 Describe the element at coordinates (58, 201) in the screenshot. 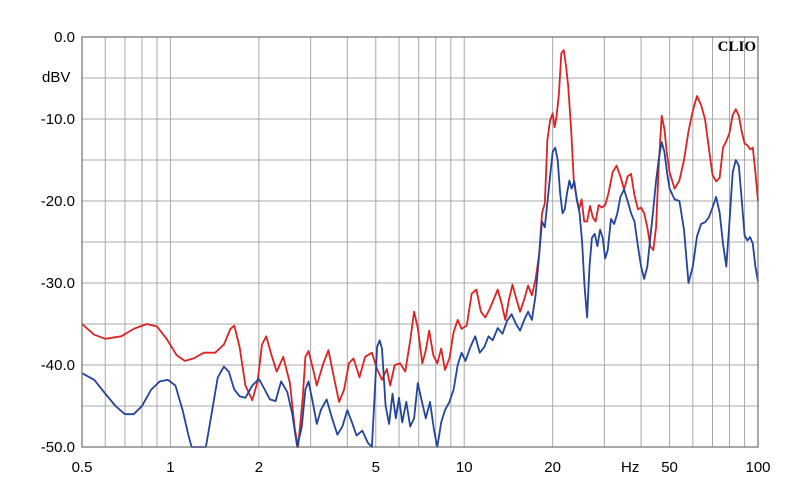

I see `y-tick-label: -20.0` at that location.